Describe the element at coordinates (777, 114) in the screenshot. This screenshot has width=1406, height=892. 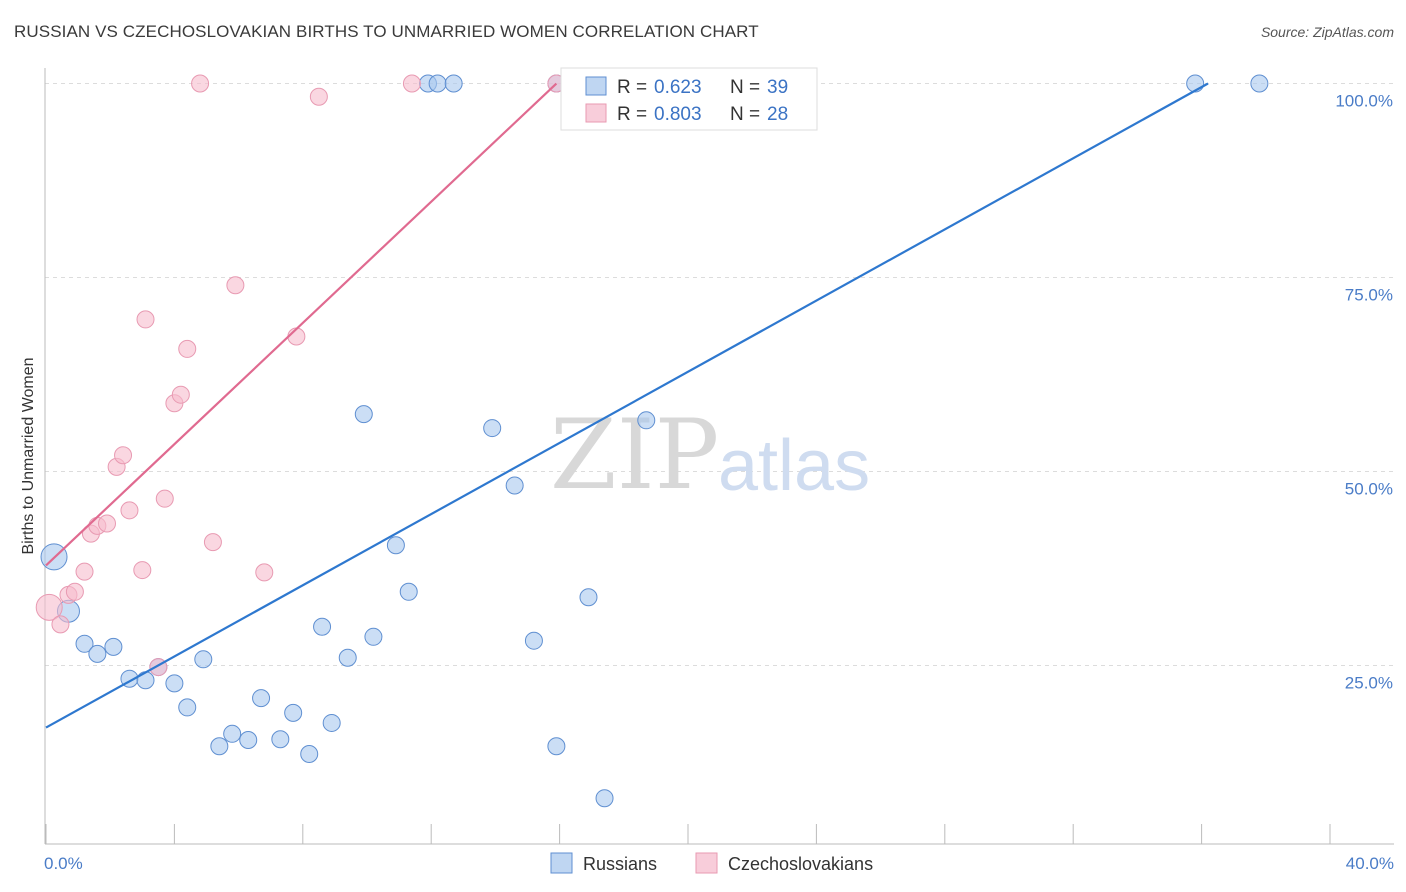
I see `legend-n-value-czech: 28` at that location.